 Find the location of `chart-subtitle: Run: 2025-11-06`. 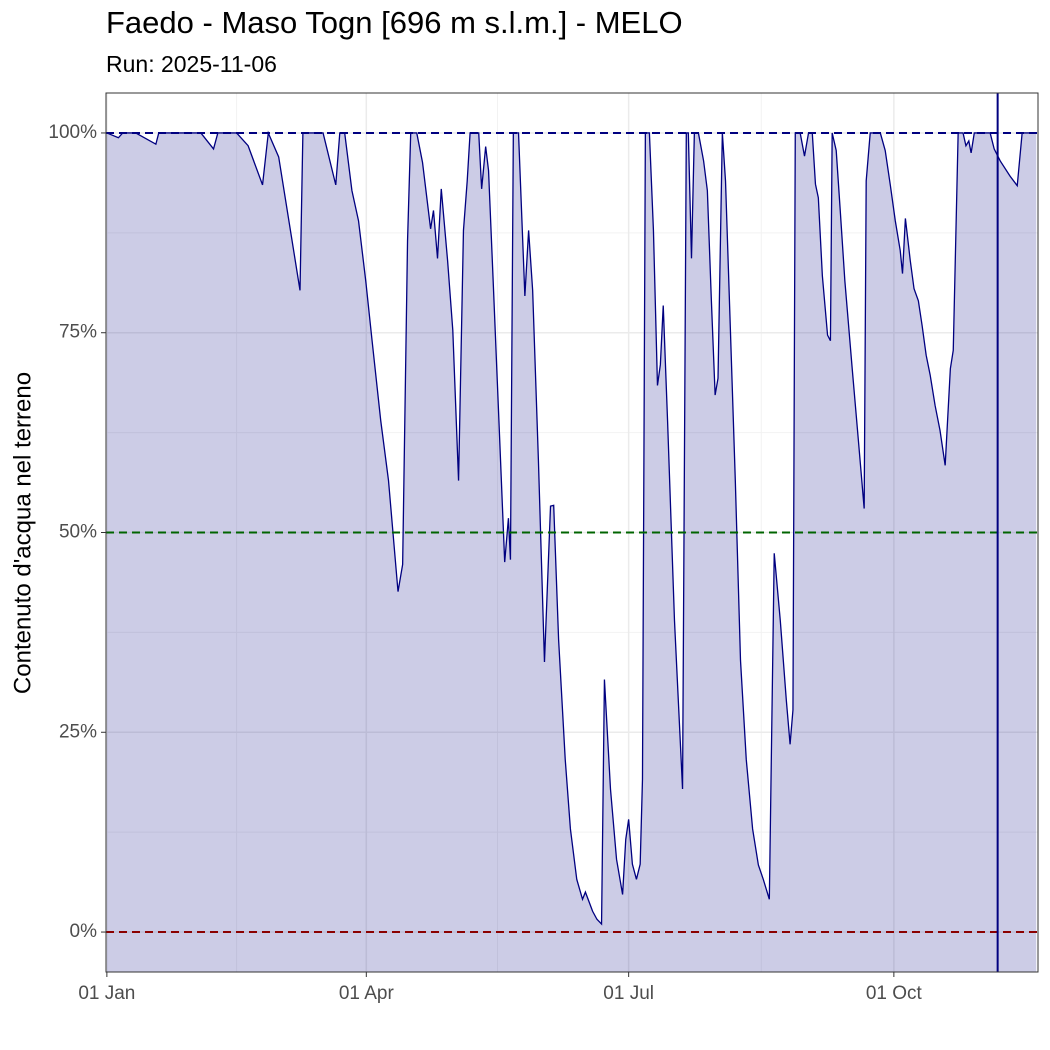

chart-subtitle: Run: 2025-11-06 is located at coordinates (191, 64).